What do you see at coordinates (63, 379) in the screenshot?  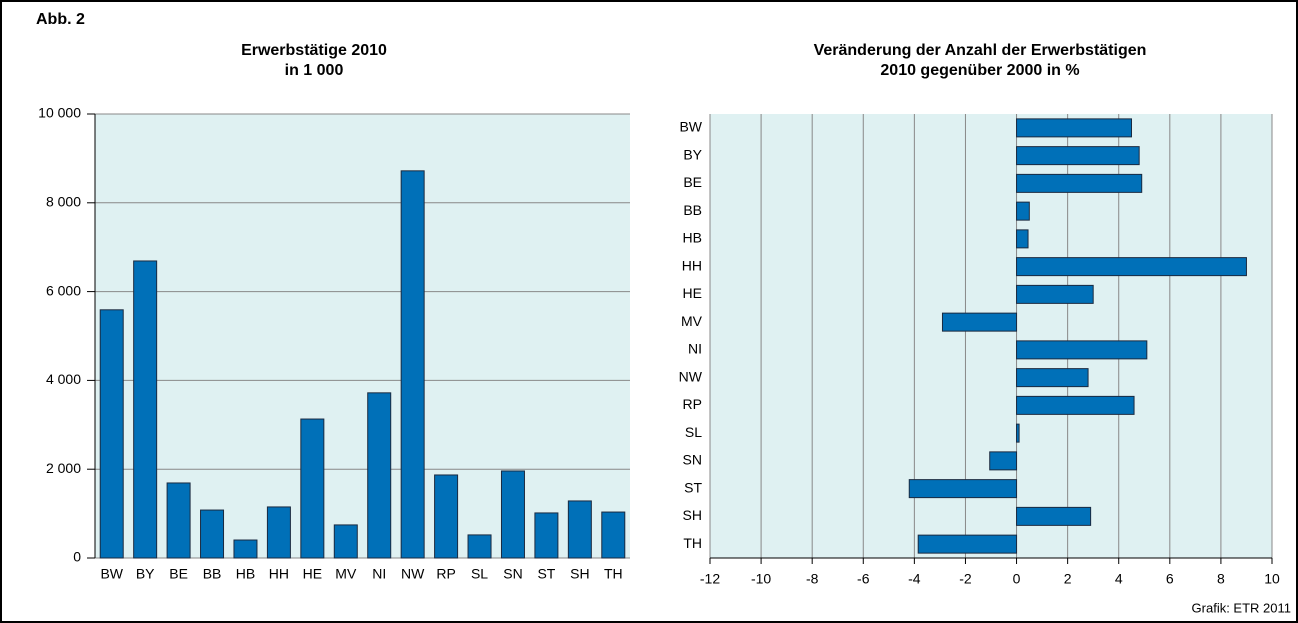 I see `y-tick-label: 4 000` at bounding box center [63, 379].